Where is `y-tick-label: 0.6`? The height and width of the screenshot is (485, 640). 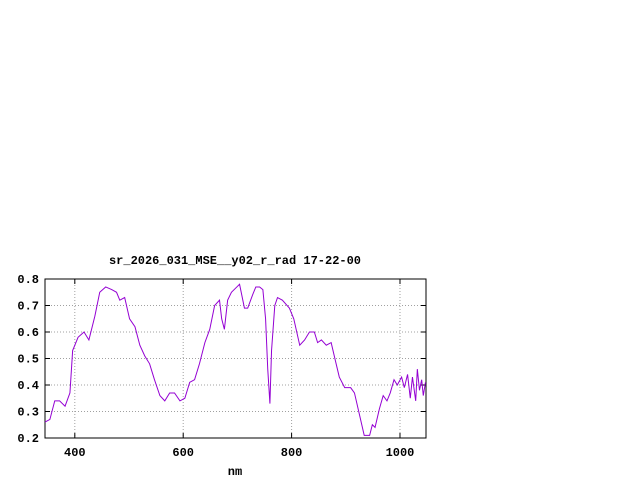 y-tick-label: 0.6 is located at coordinates (28, 333).